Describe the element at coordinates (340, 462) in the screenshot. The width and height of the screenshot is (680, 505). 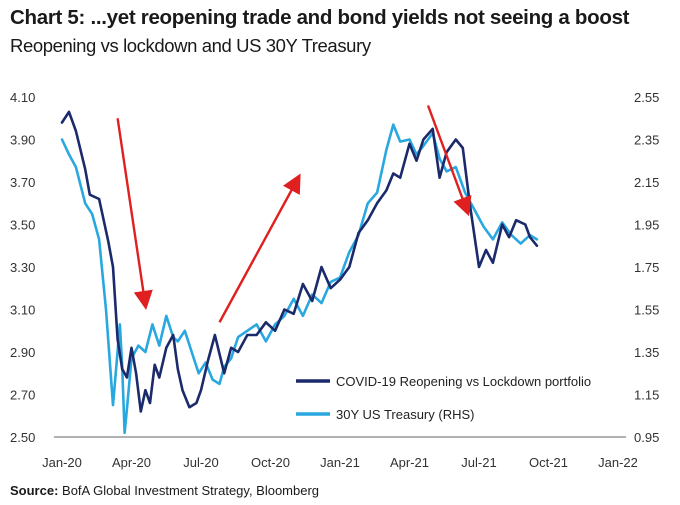
I see `x-tick-label: Jan-21` at that location.